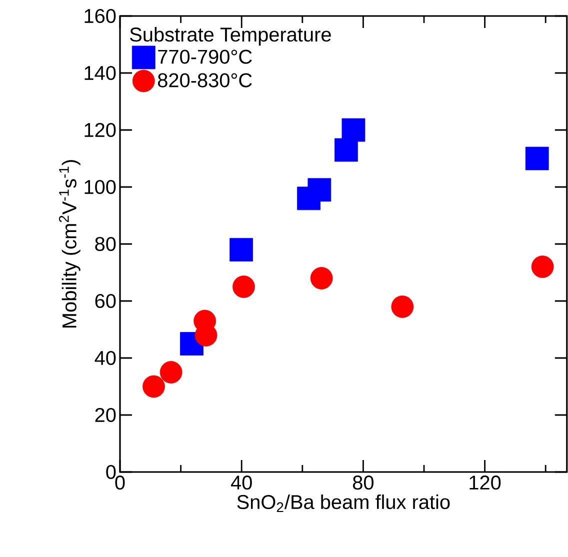  Describe the element at coordinates (230, 36) in the screenshot. I see `legend-title: Substrate Temperature` at that location.